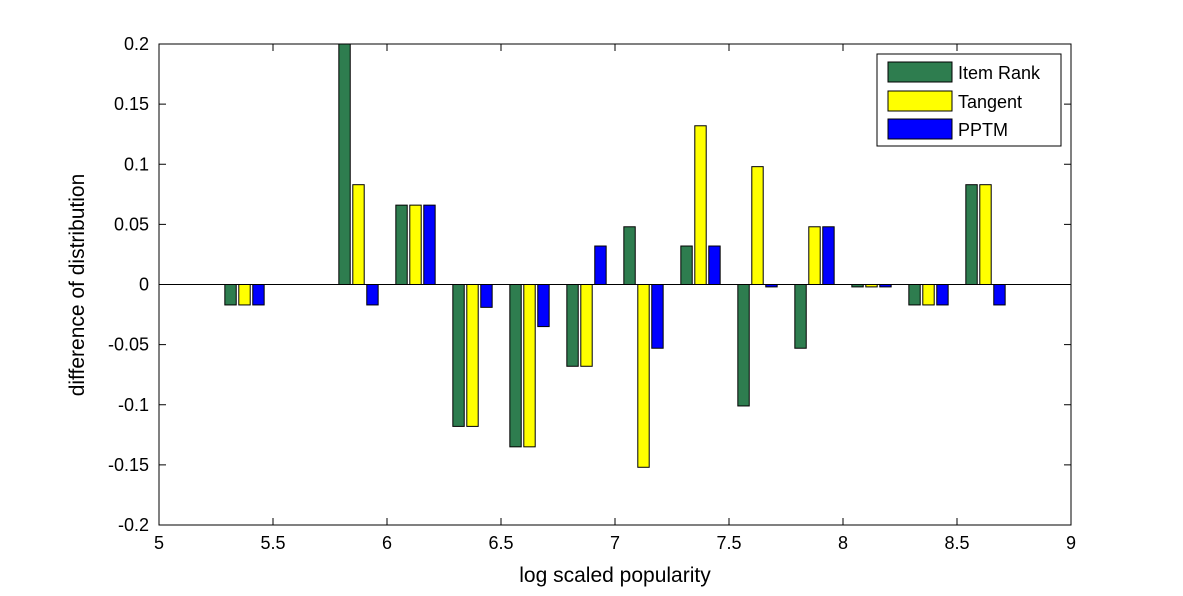 Image resolution: width=1183 pixels, height=596 pixels. What do you see at coordinates (136, 164) in the screenshot?
I see `y-tick-label: 0.1` at bounding box center [136, 164].